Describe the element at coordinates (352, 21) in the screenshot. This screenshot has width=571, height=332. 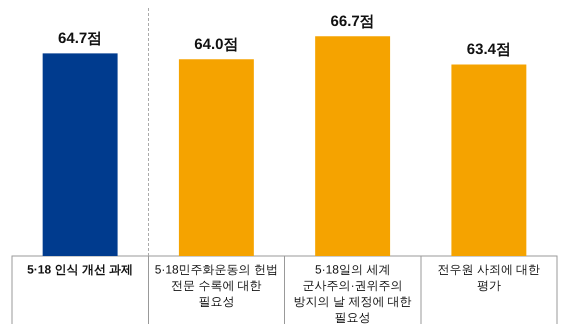
I see `data-label: 66.7점` at that location.